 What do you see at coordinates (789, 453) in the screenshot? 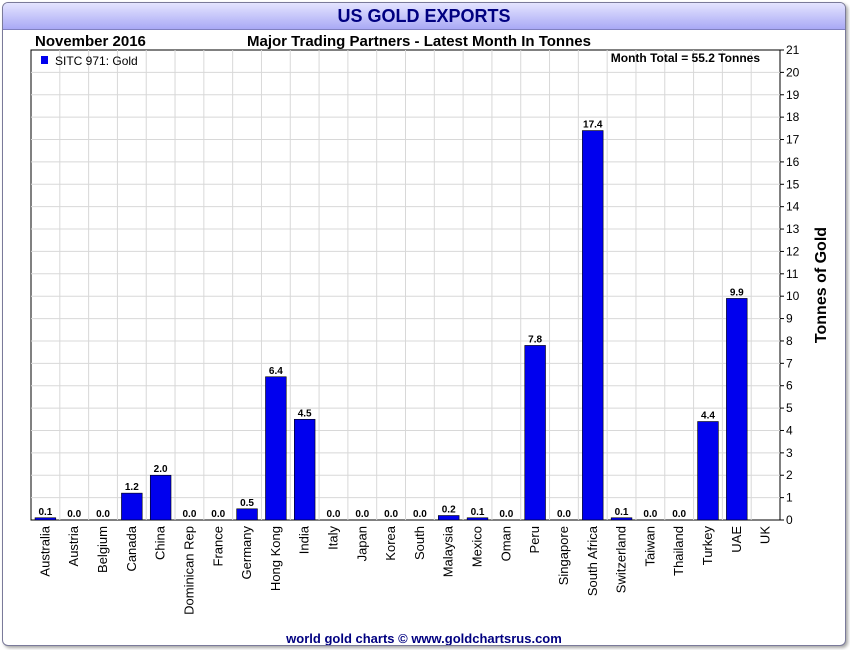
I see `y-tick-label: 3` at bounding box center [789, 453].